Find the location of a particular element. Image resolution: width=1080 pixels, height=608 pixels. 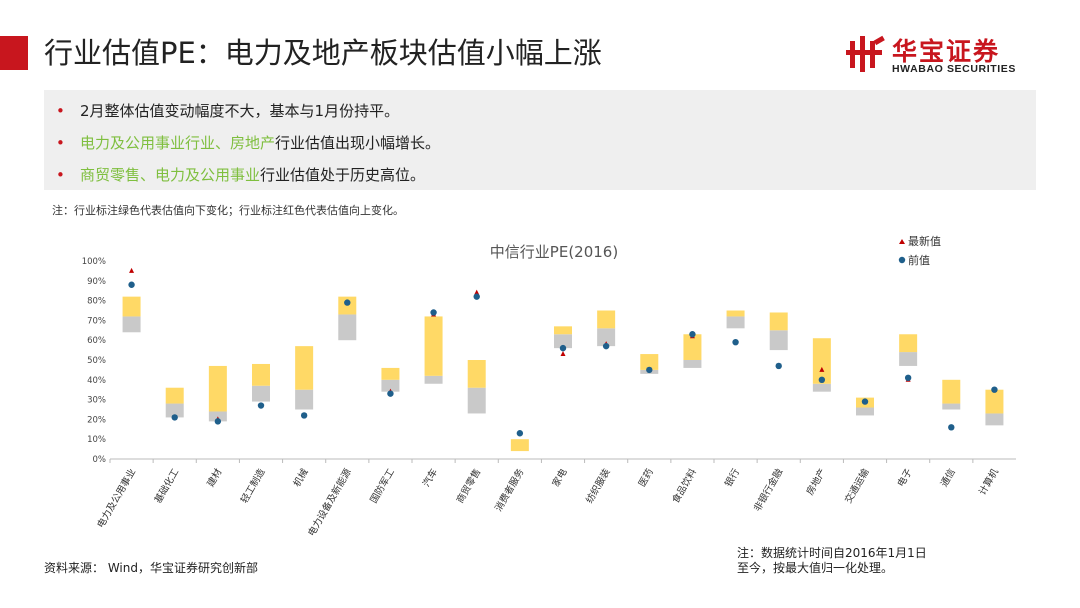

y-tick-label: 10% is located at coordinates (96, 440).